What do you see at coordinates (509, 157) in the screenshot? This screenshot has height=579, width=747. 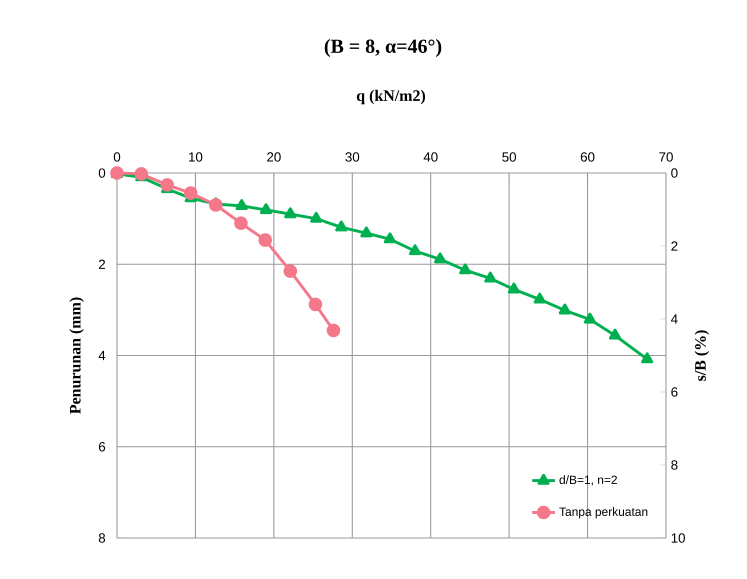 I see `x-tick-label: 50` at bounding box center [509, 157].